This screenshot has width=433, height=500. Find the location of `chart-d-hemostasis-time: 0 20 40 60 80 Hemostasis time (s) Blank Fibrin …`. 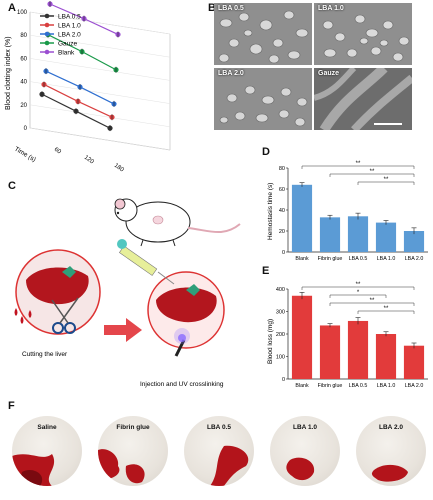

chart-d-hemostasis-time: 0 20 40 60 80 Hemostasis time (s) Blank Fibrin … is located at coordinates (347, 211).